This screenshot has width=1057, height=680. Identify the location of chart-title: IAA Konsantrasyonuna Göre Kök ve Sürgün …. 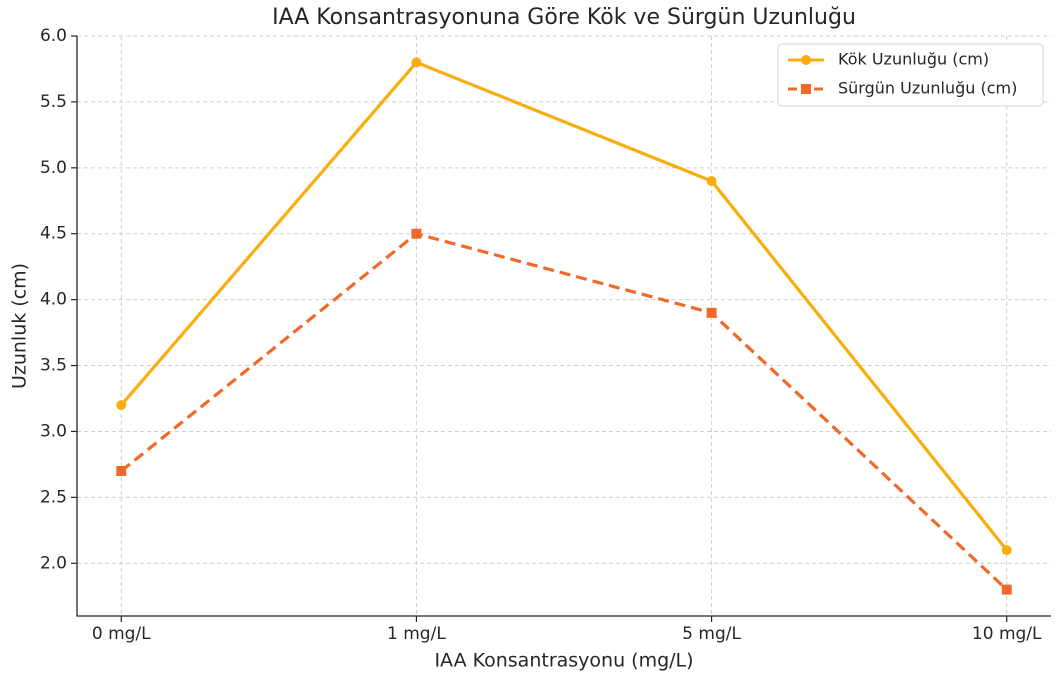
(564, 17).